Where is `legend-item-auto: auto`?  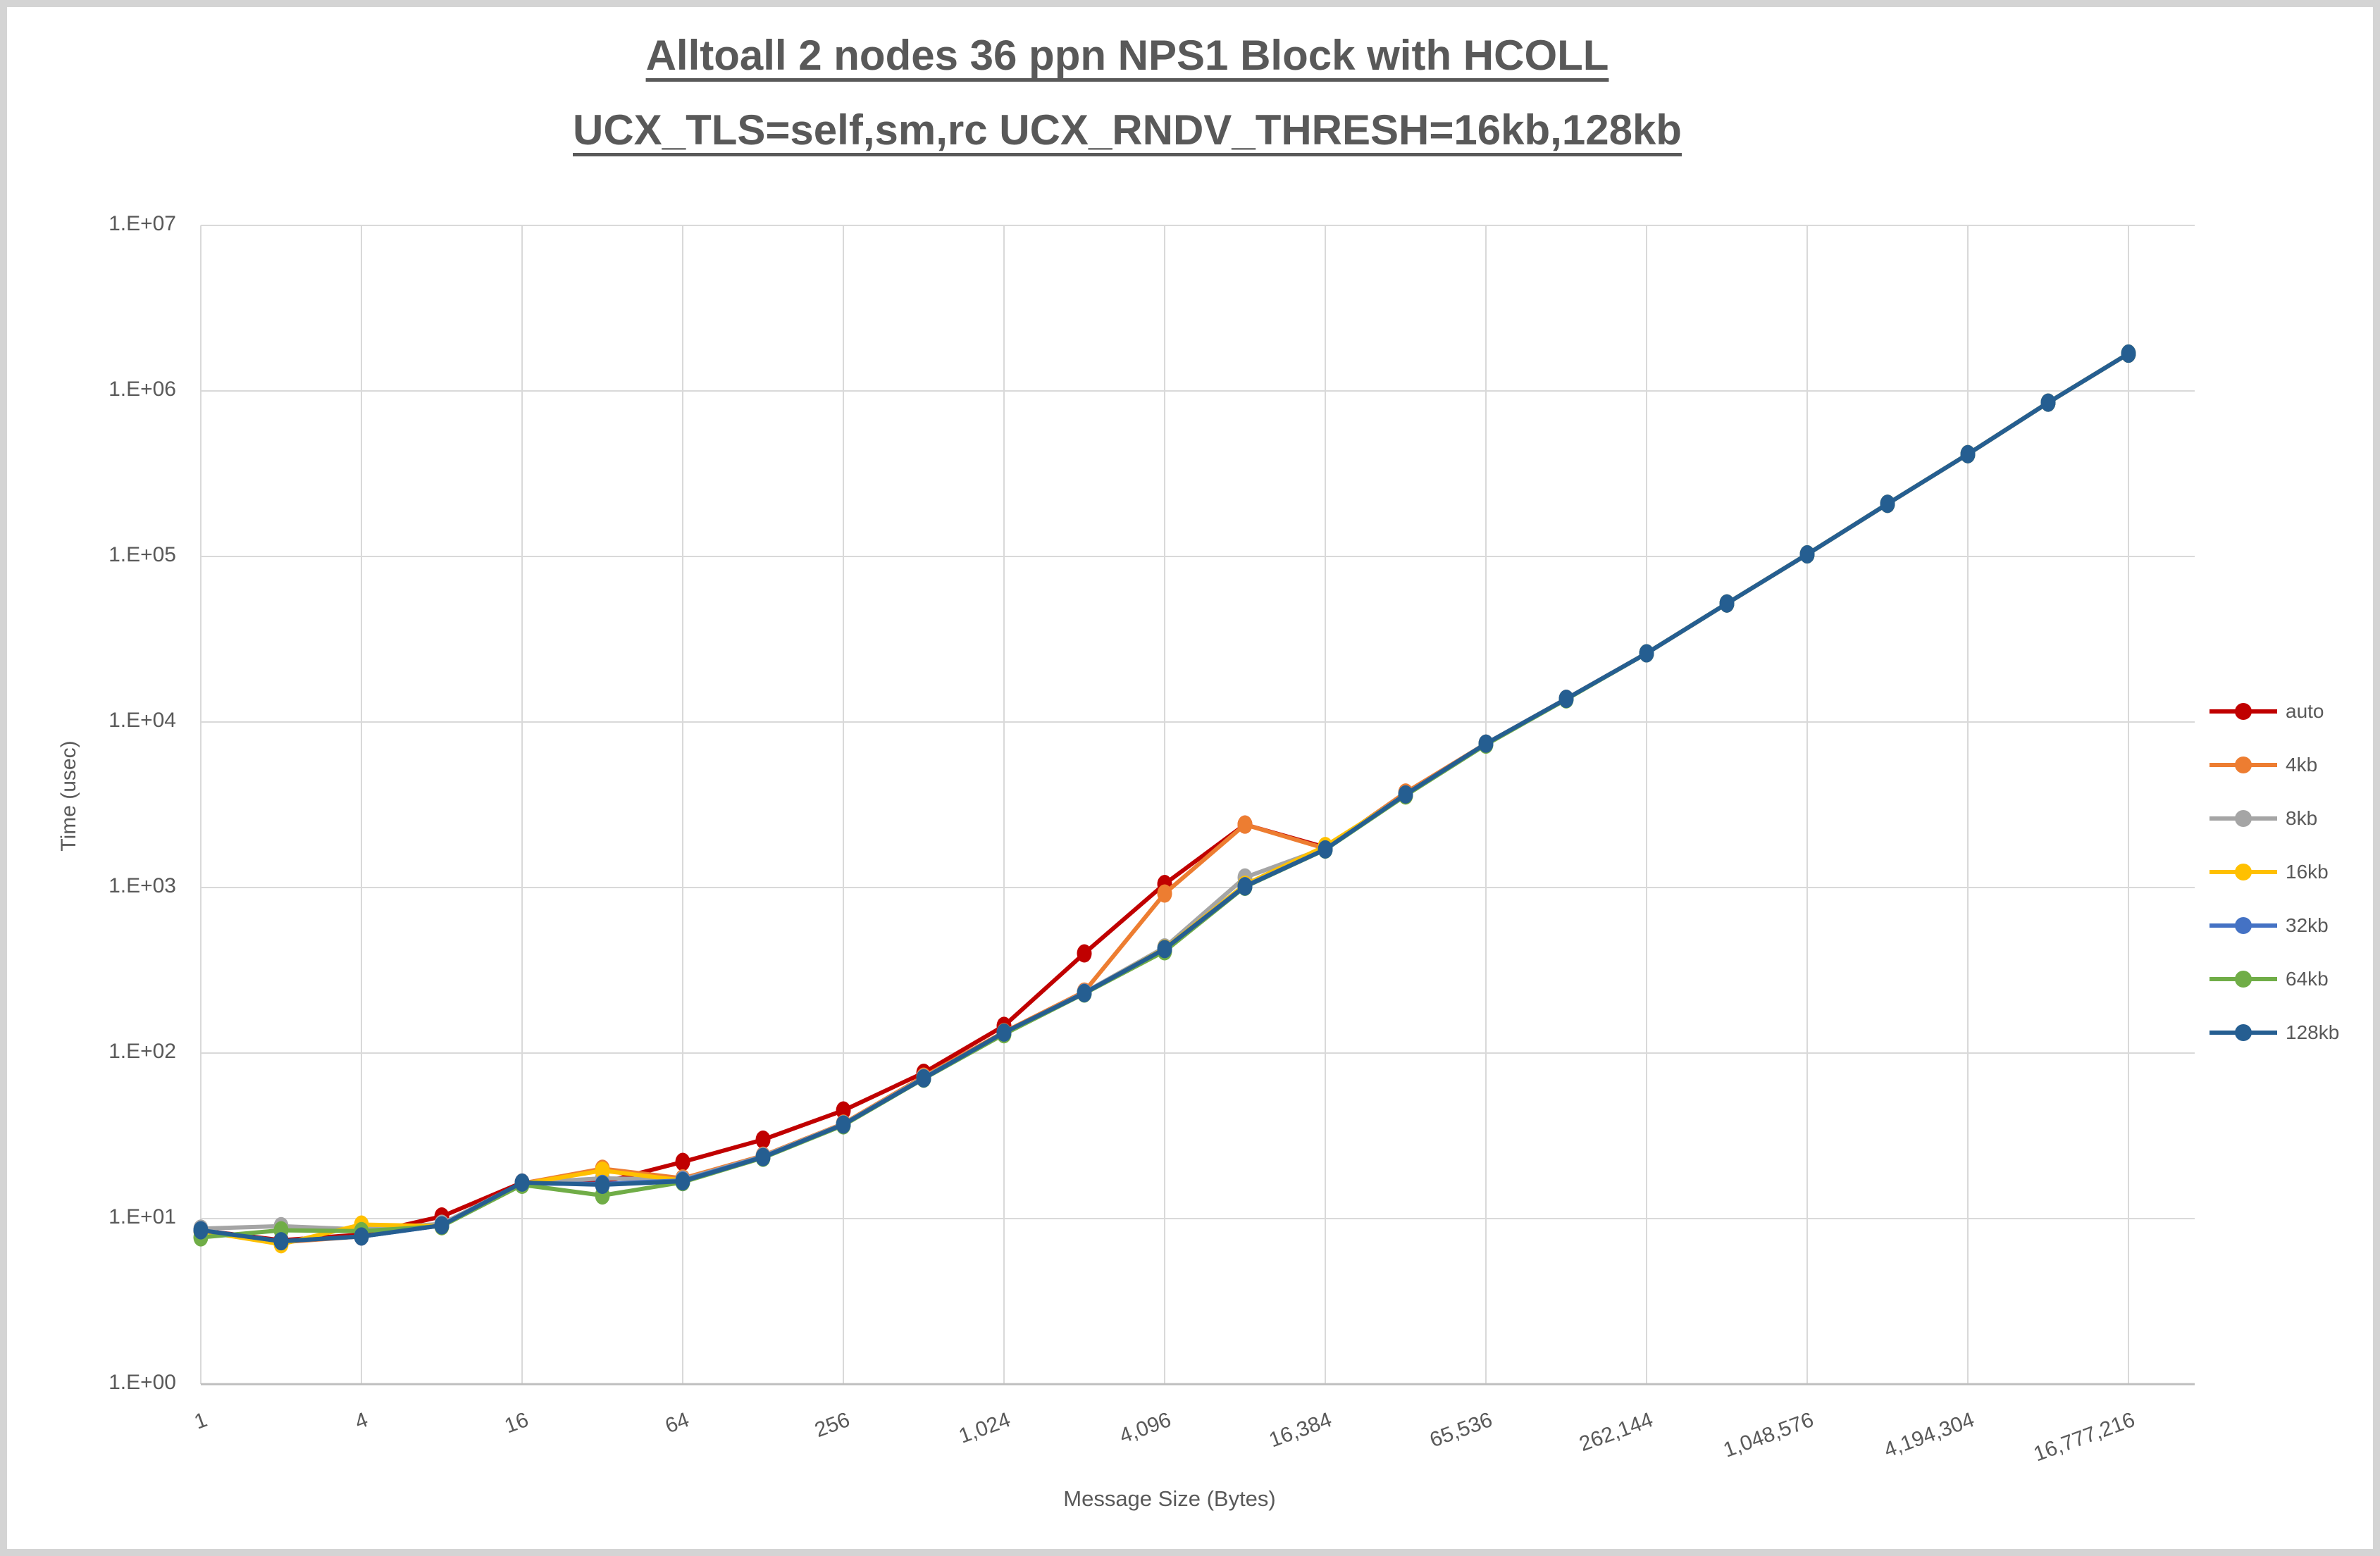
legend-item-auto: auto is located at coordinates (2266, 711).